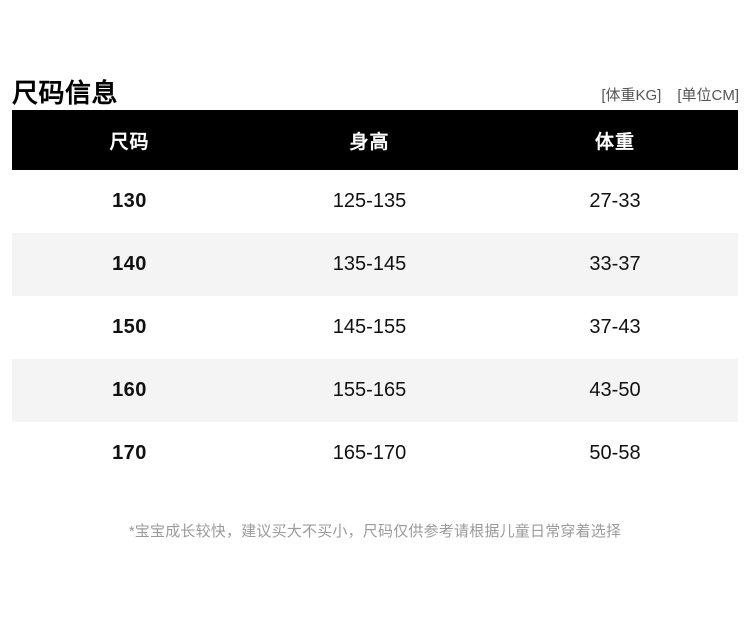  Describe the element at coordinates (615, 201) in the screenshot. I see `cell-weight: 27-33` at that location.